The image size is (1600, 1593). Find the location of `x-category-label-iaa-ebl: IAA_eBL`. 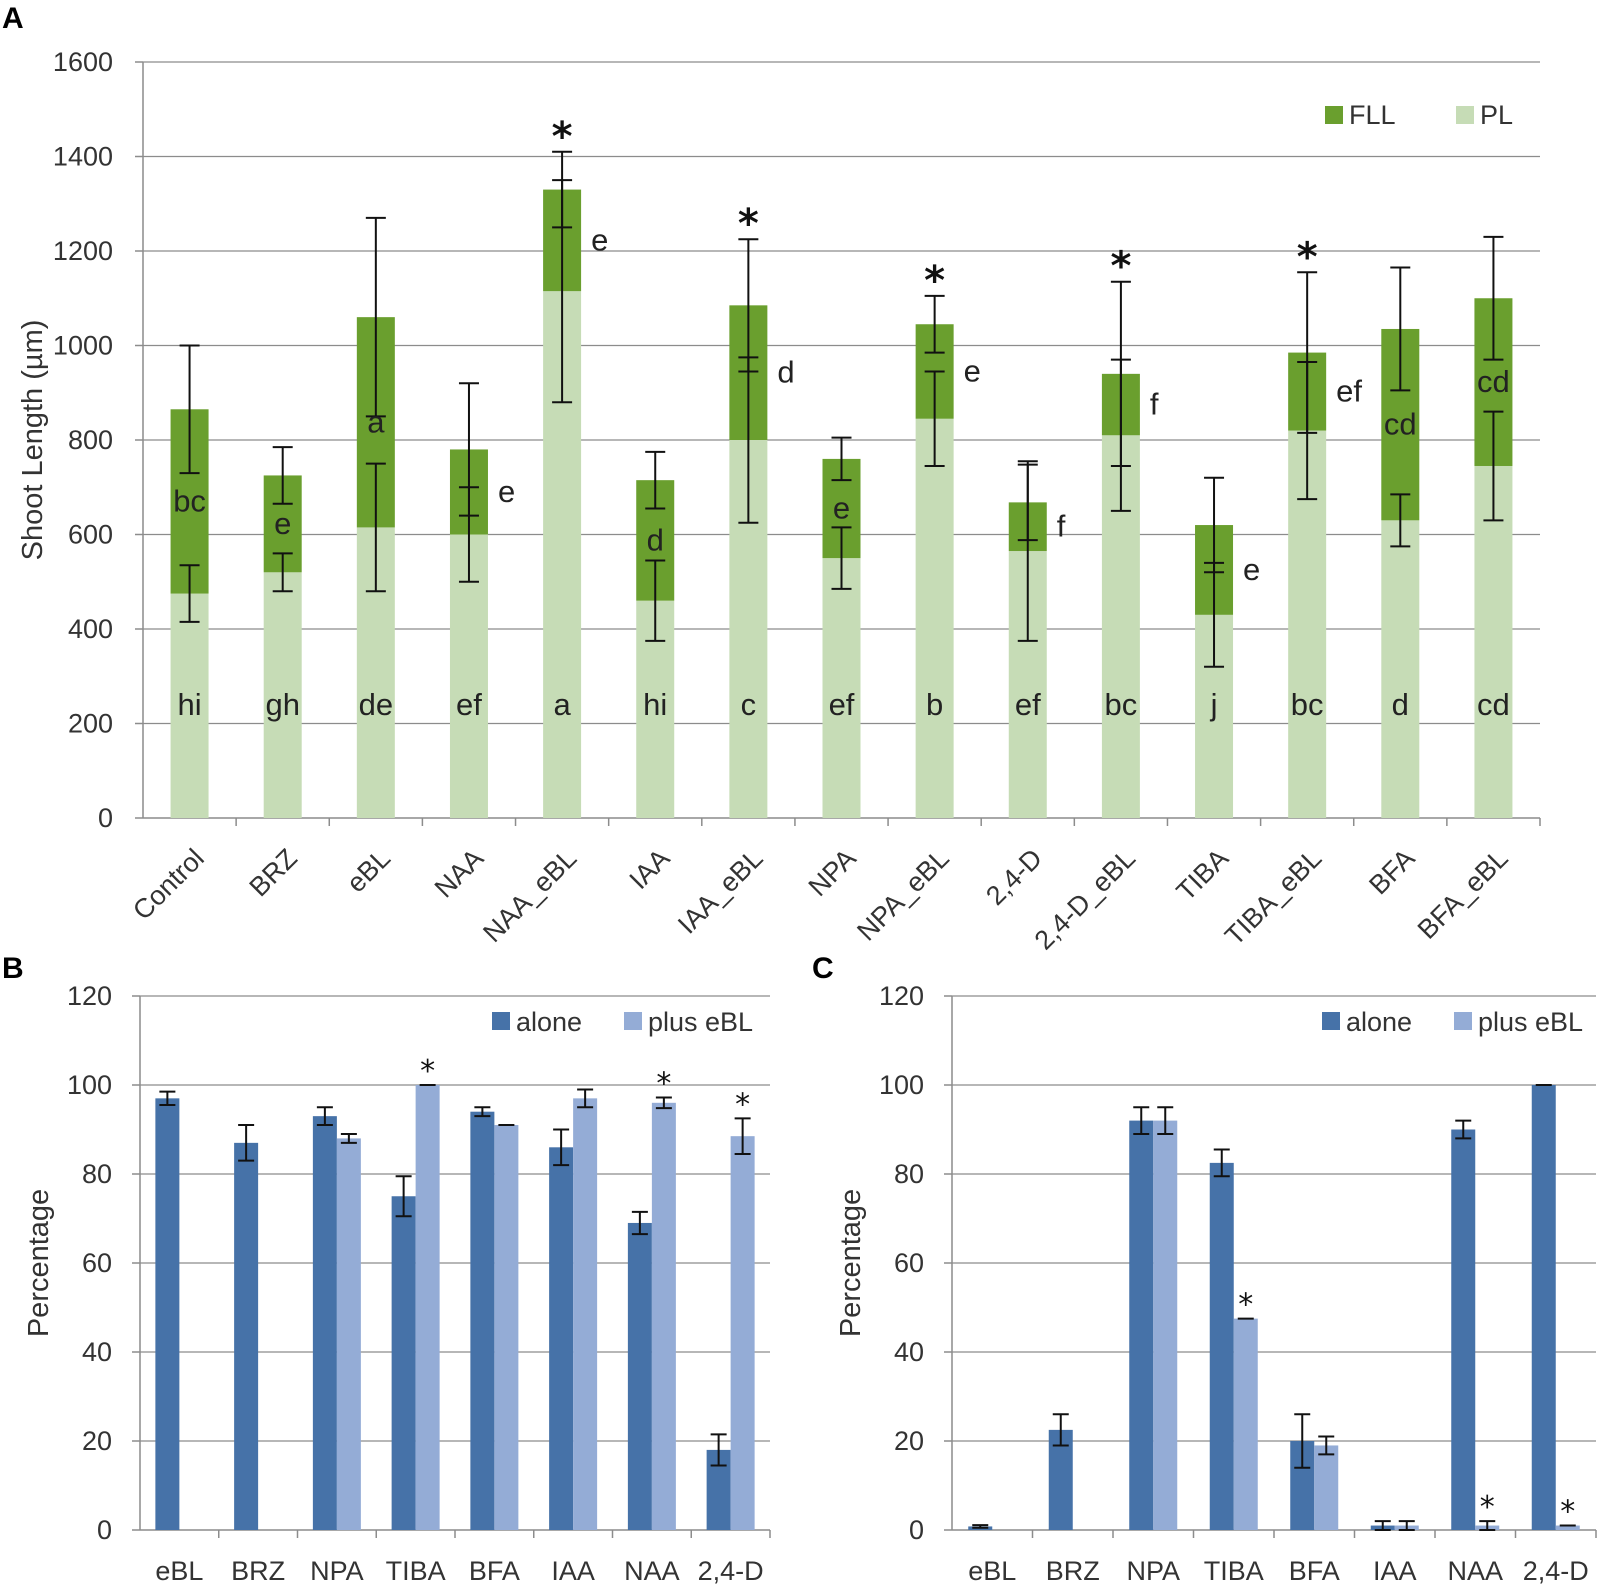

x-category-label-iaa-ebl: IAA_eBL is located at coordinates (720, 891).